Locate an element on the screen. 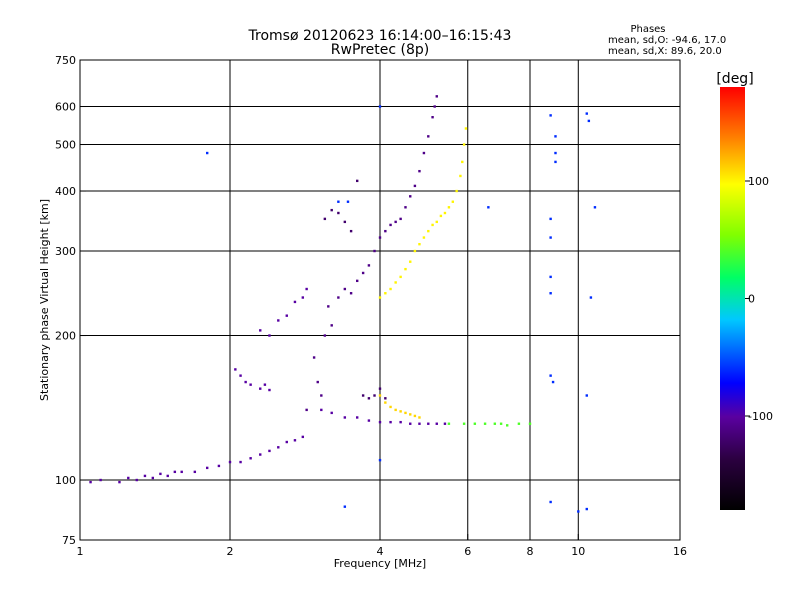 This screenshot has height=600, width=800. y-tick-label: 750 is located at coordinates (65, 60).